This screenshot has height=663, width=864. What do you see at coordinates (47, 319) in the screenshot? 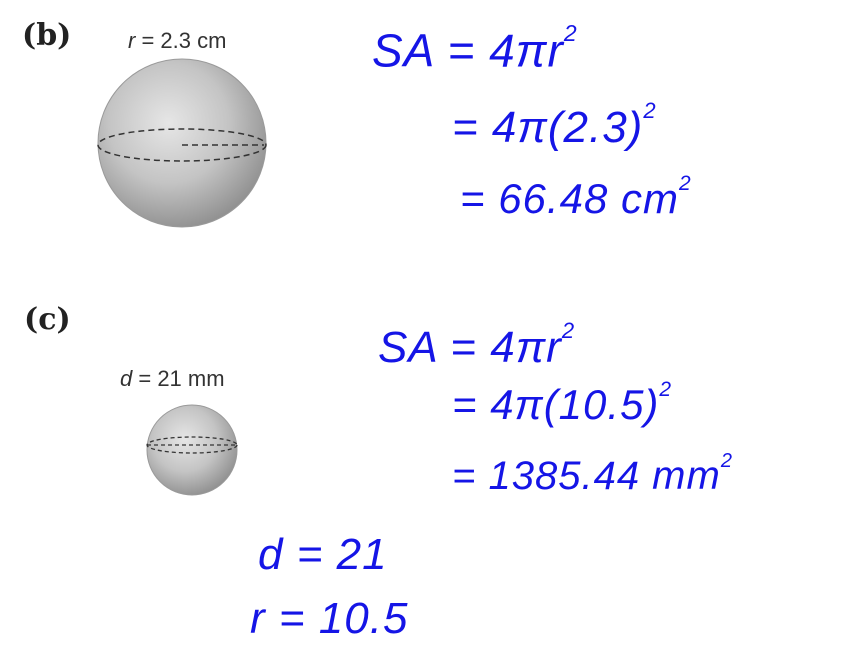
I see `part-c-label: (c)` at bounding box center [47, 319].